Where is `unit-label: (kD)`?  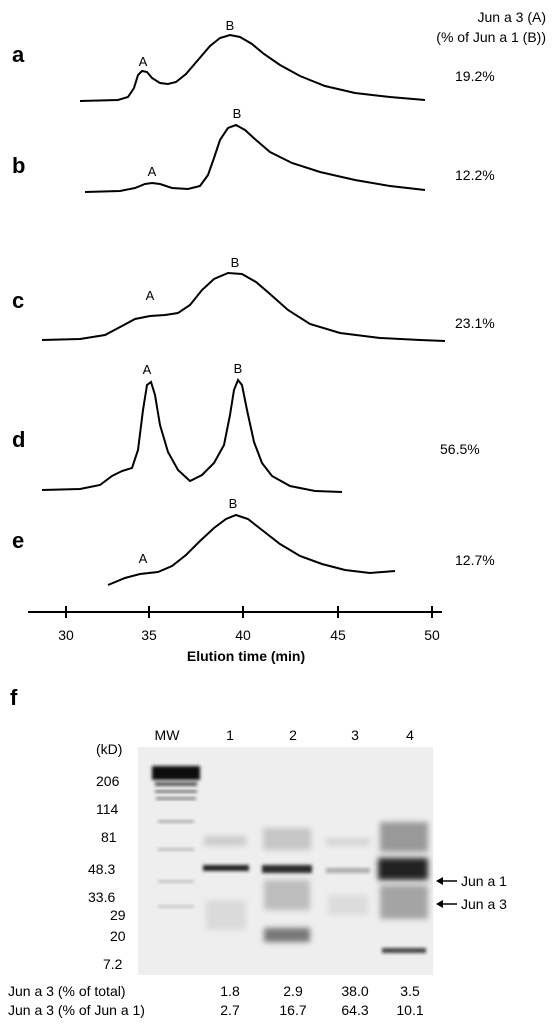 unit-label: (kD) is located at coordinates (109, 749).